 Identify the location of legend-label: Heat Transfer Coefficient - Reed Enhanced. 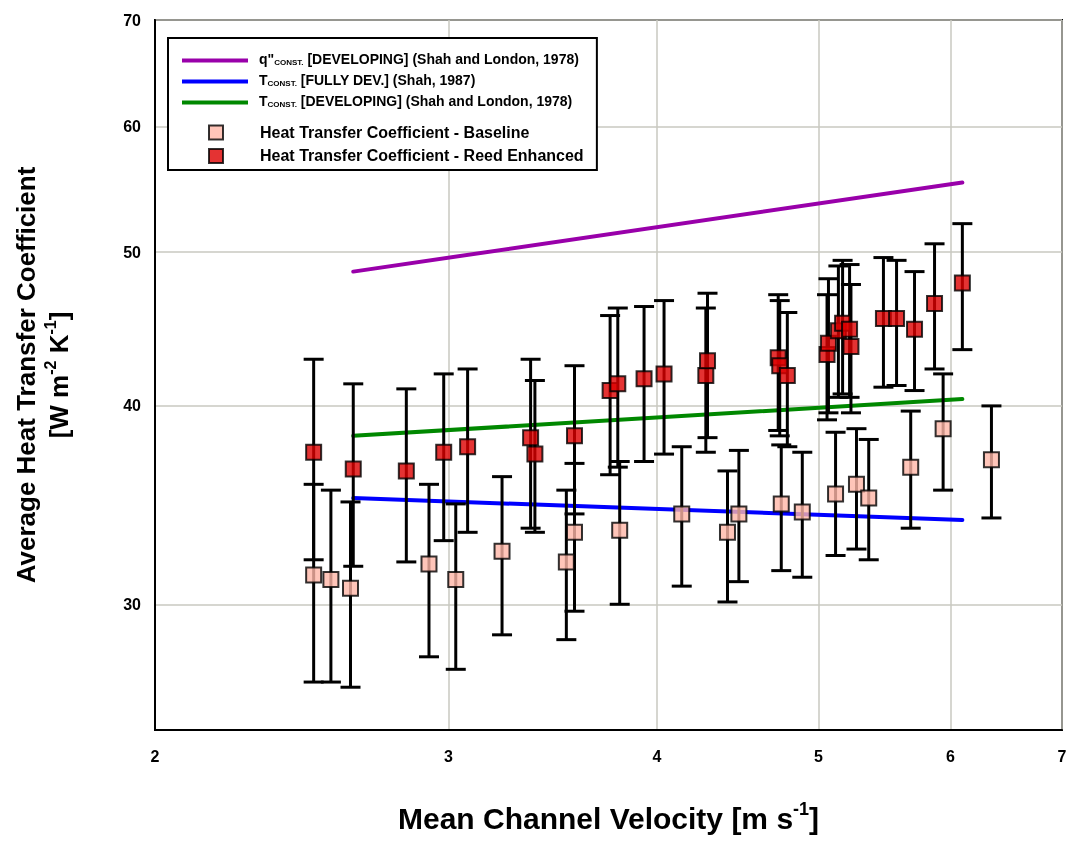
(422, 155).